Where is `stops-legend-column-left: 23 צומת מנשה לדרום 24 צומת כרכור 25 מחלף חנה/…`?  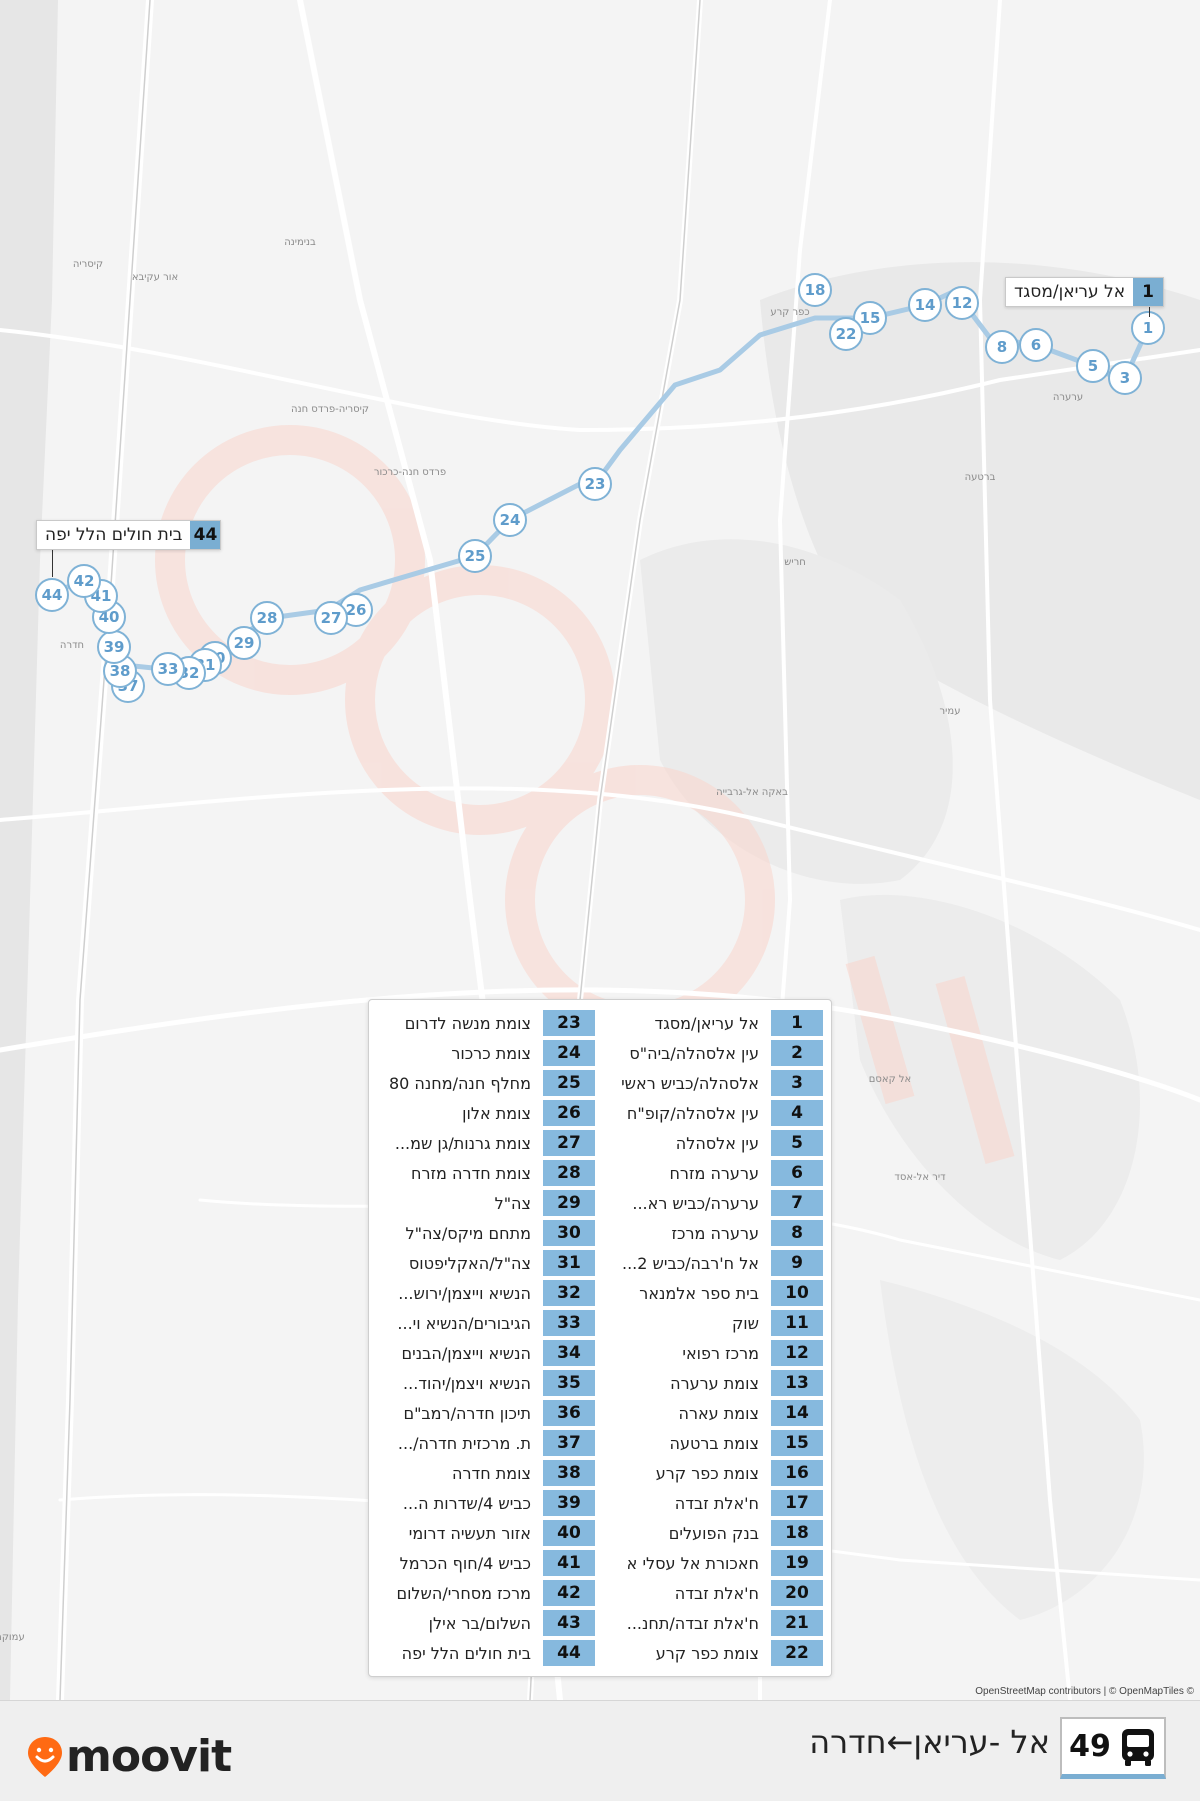 stops-legend-column-left: 23 צומת מנשה לדרום 24 צומת כרכור 25 מחלף חנה/… is located at coordinates (484, 1338).